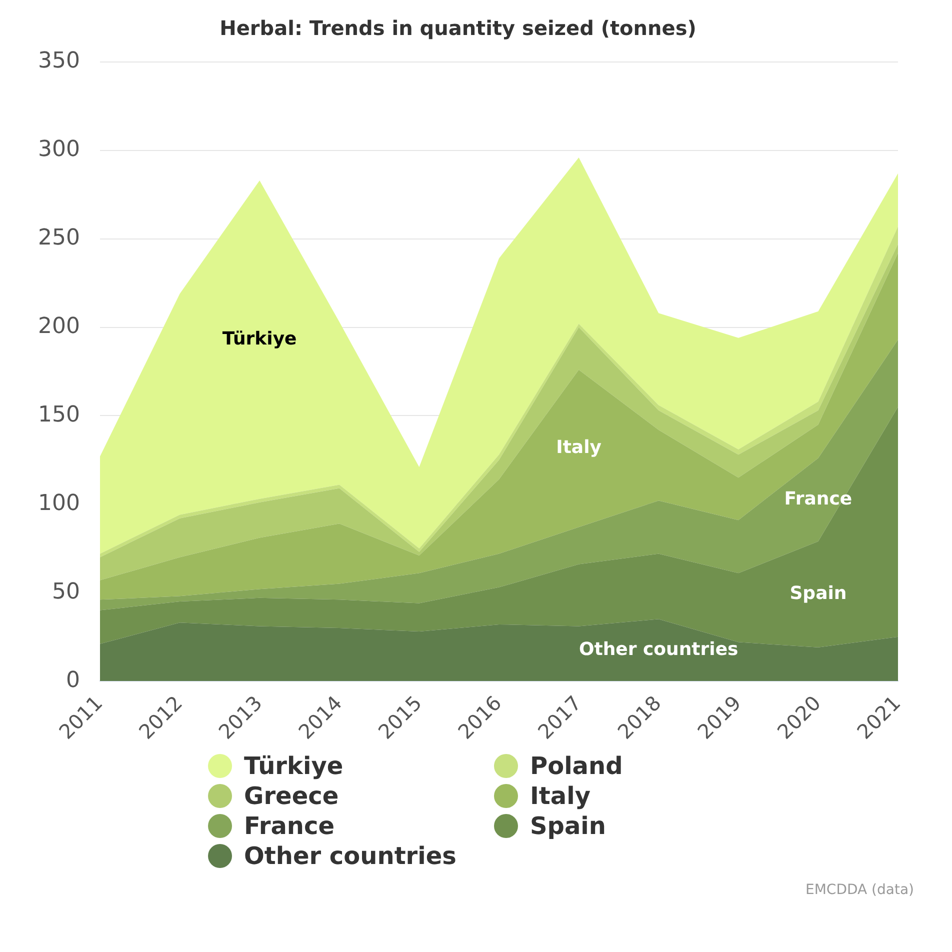 The image size is (952, 952). Describe the element at coordinates (458, 28) in the screenshot. I see `chart-title: Herbal: Trends in quantity seized (tonnes)` at that location.